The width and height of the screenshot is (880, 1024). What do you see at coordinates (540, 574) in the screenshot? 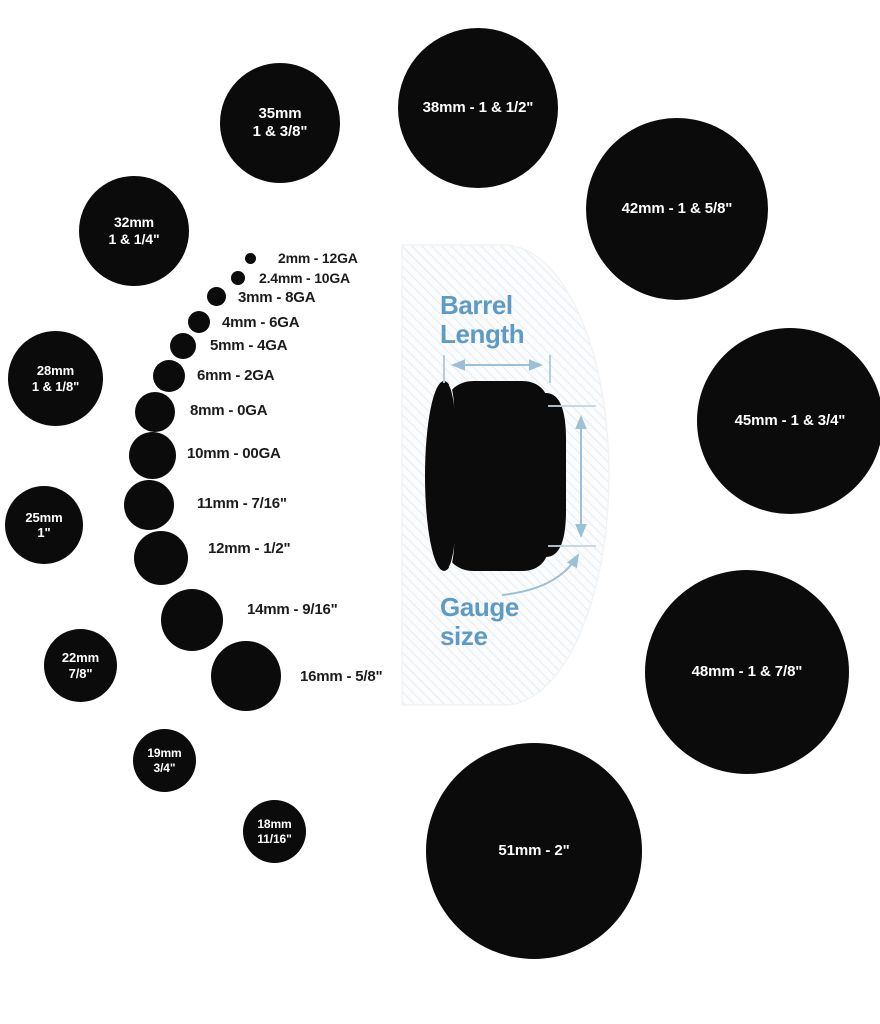
I see `curved-arrow-icon` at bounding box center [540, 574].